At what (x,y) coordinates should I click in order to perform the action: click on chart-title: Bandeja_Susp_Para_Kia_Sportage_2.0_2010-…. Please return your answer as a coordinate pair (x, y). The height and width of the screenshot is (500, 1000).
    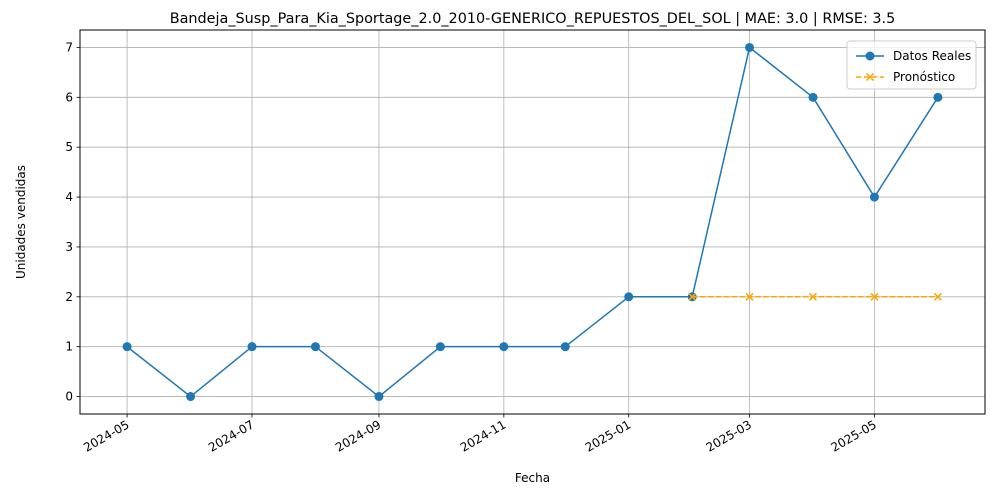
    Looking at the image, I should click on (533, 19).